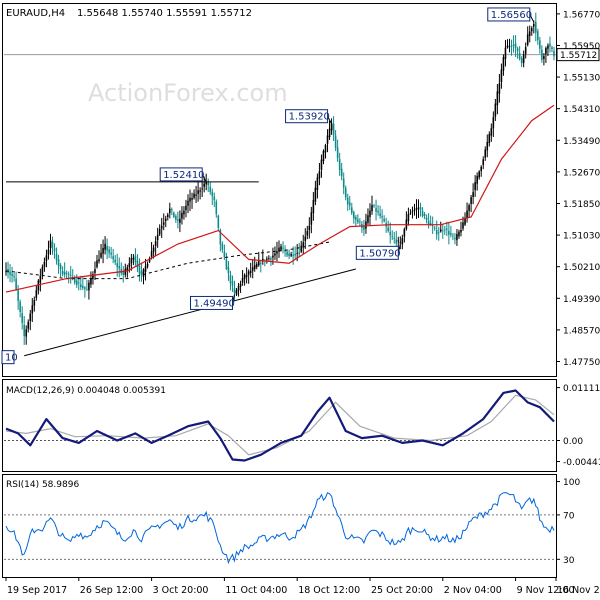  Describe the element at coordinates (279, 425) in the screenshot. I see `macd-panel-frame` at that location.